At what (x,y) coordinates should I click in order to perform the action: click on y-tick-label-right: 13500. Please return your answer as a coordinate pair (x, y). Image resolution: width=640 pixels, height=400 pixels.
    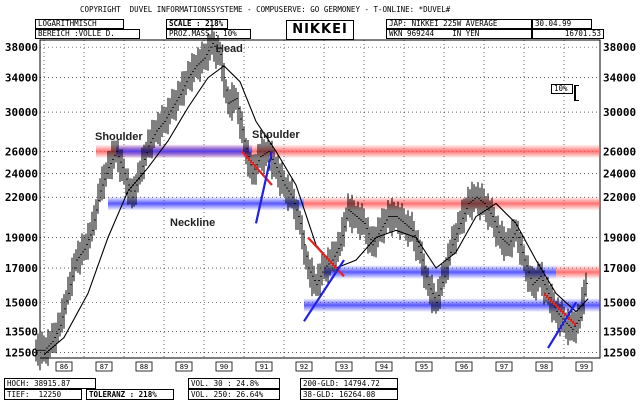
    Looking at the image, I should click on (619, 331).